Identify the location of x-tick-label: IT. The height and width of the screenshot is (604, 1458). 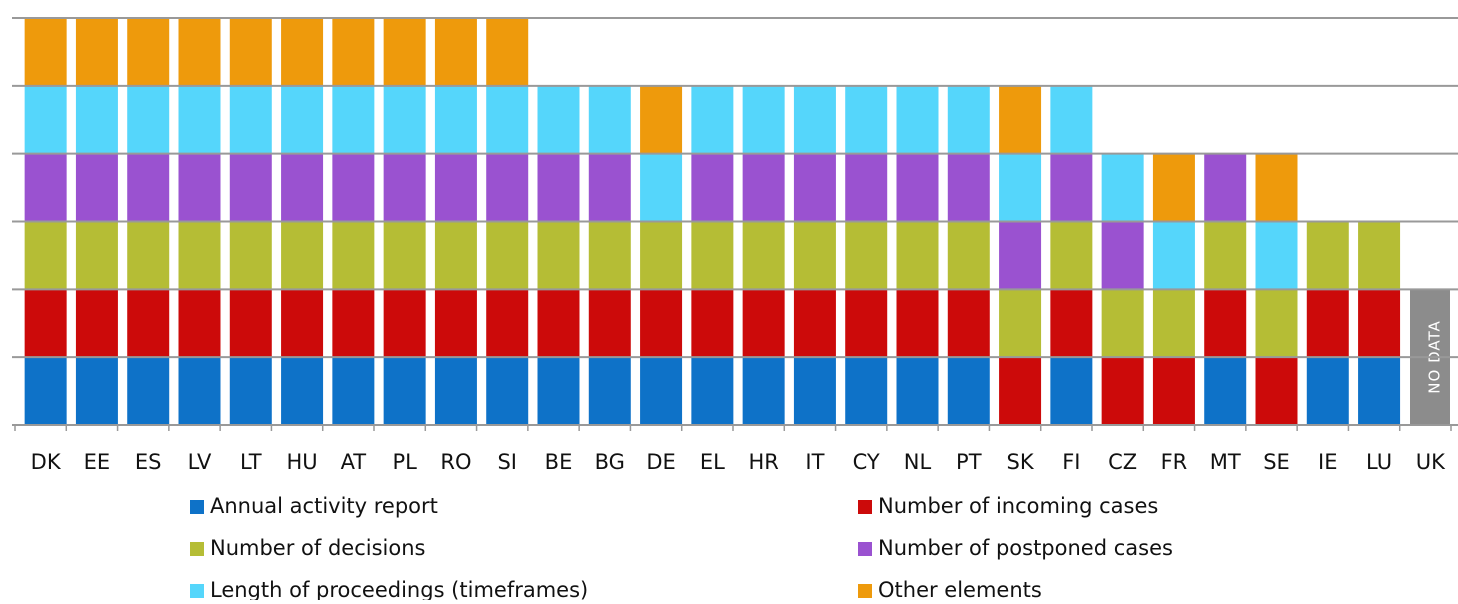
(814, 462).